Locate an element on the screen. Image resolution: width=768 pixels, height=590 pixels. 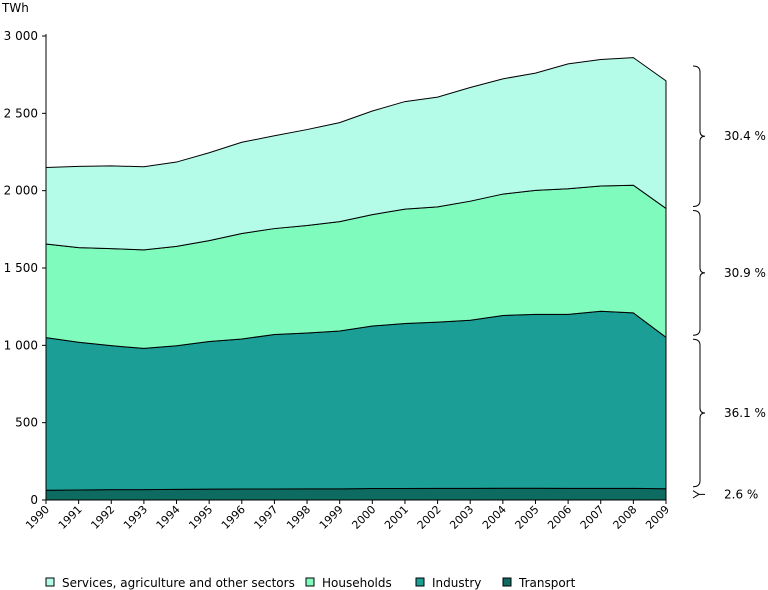
share-braces: 30.4 % 30.9 % 36.1 % 2.6 % is located at coordinates (729, 283).